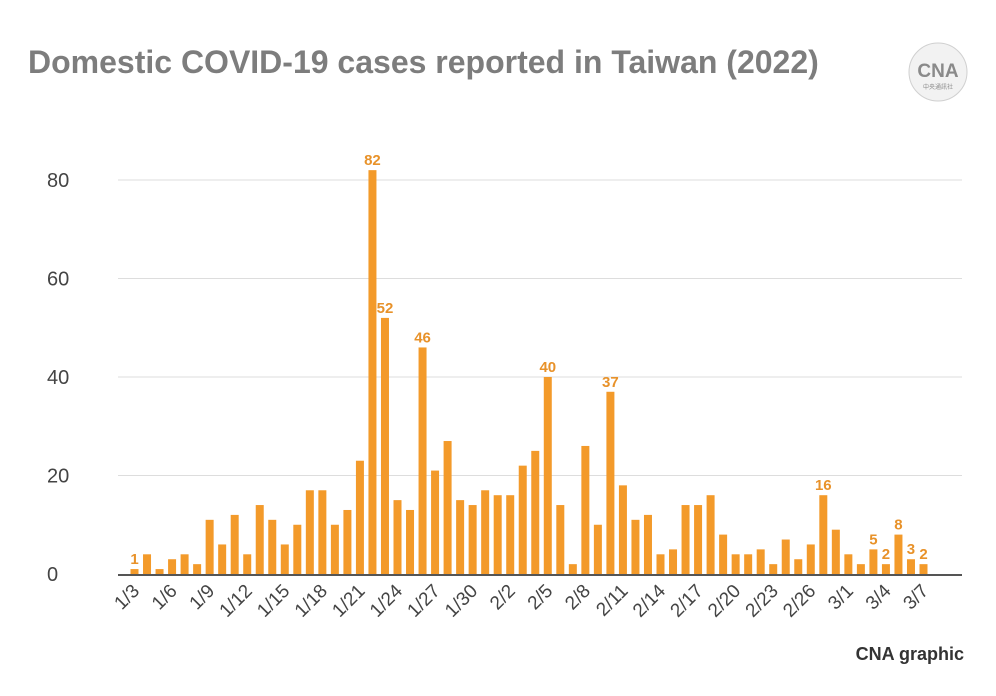 This screenshot has height=696, width=996. I want to click on x-tick-label: 1/24, so click(386, 600).